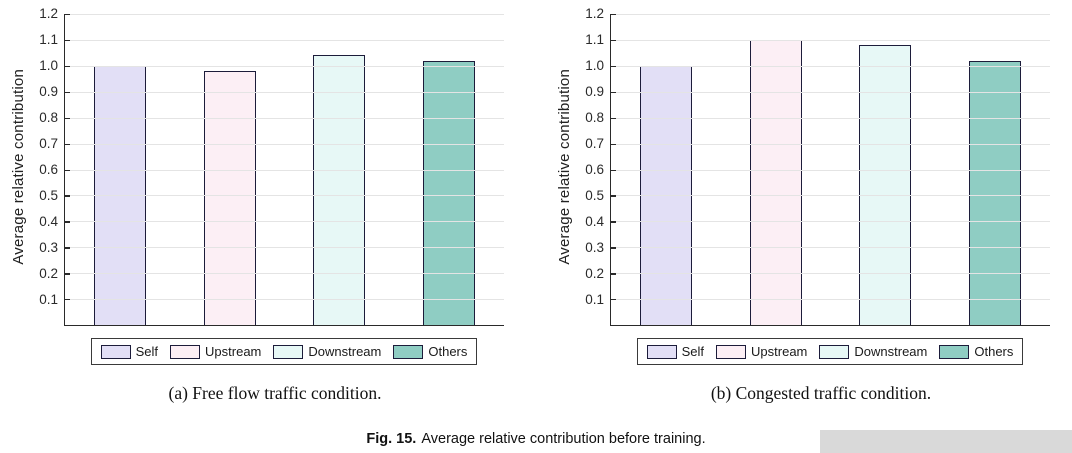  What do you see at coordinates (391, 439) in the screenshot?
I see `figure-caption-prefix: Fig. 15.` at bounding box center [391, 439].